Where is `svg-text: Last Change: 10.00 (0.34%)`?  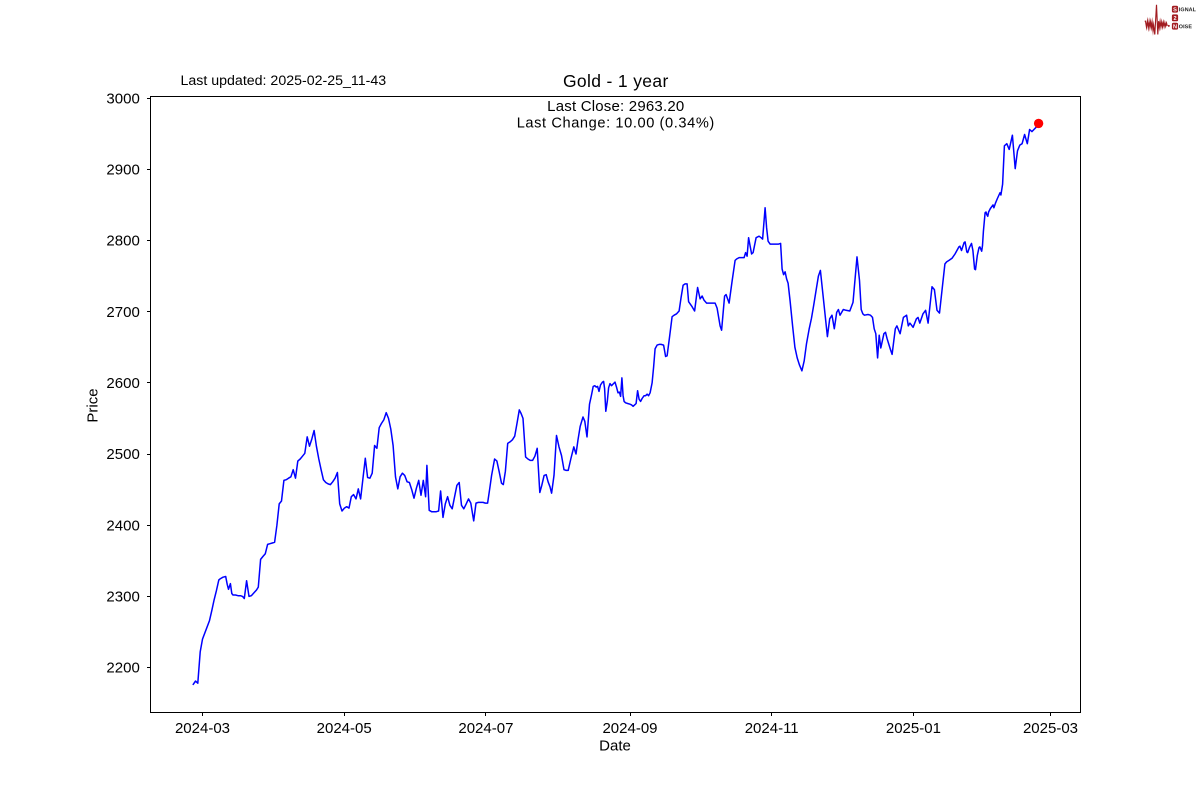 svg-text: Last Change: 10.00 (0.34%) is located at coordinates (616, 124).